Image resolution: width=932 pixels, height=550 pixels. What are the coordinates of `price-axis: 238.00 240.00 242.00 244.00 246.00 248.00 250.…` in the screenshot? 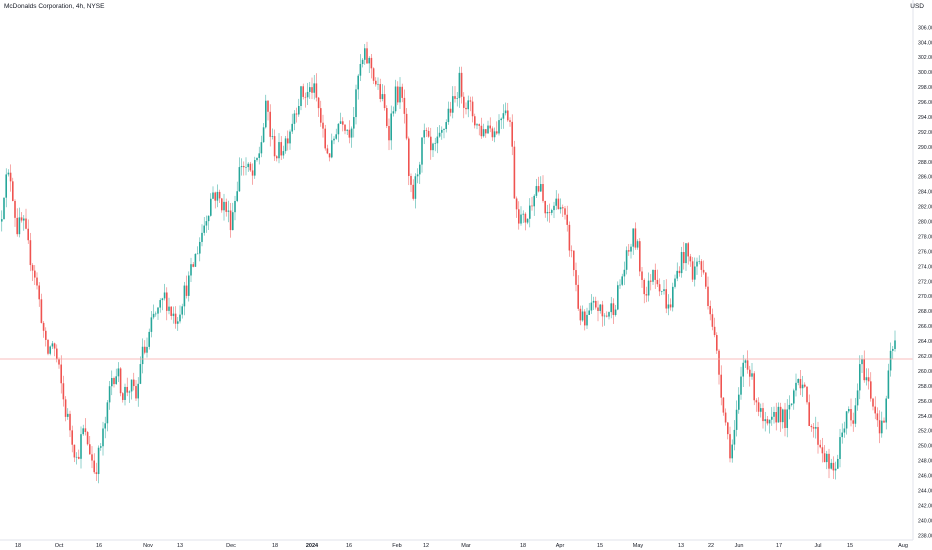 It's located at (925, 282).